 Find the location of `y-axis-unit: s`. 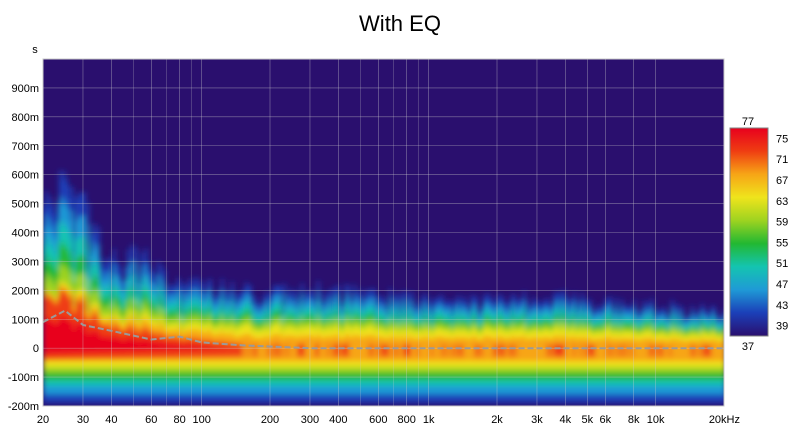

y-axis-unit: s is located at coordinates (35, 50).